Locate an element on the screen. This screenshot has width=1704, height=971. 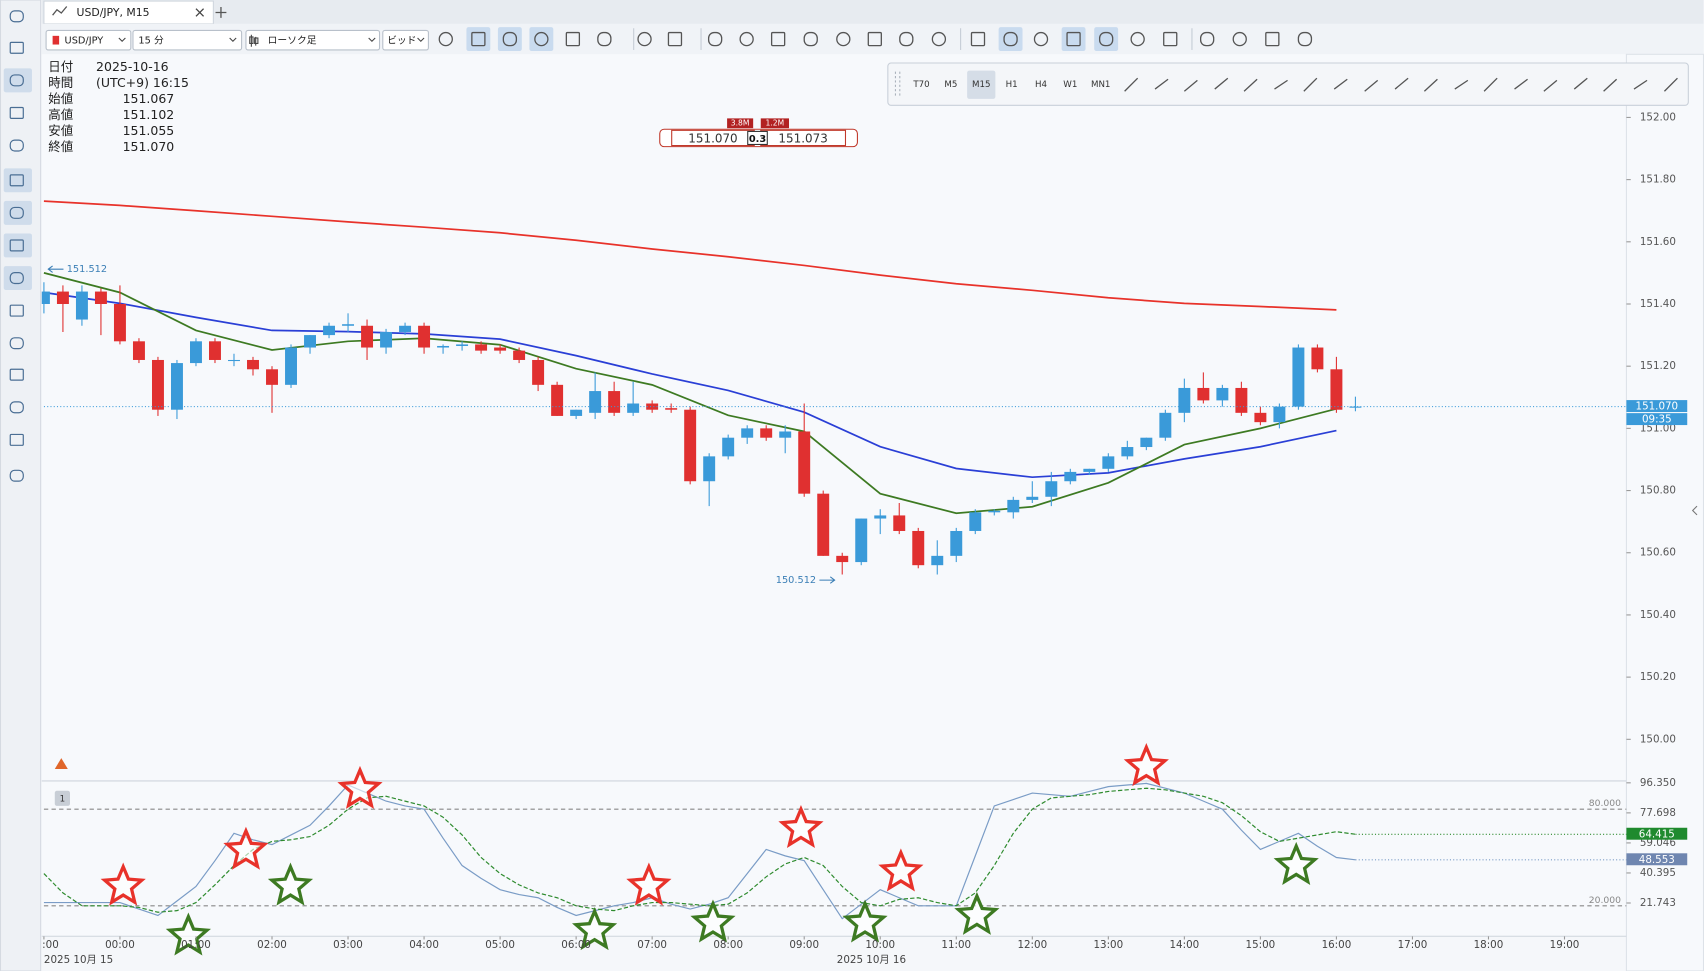
timeframe-button: M5 is located at coordinates (950, 85).